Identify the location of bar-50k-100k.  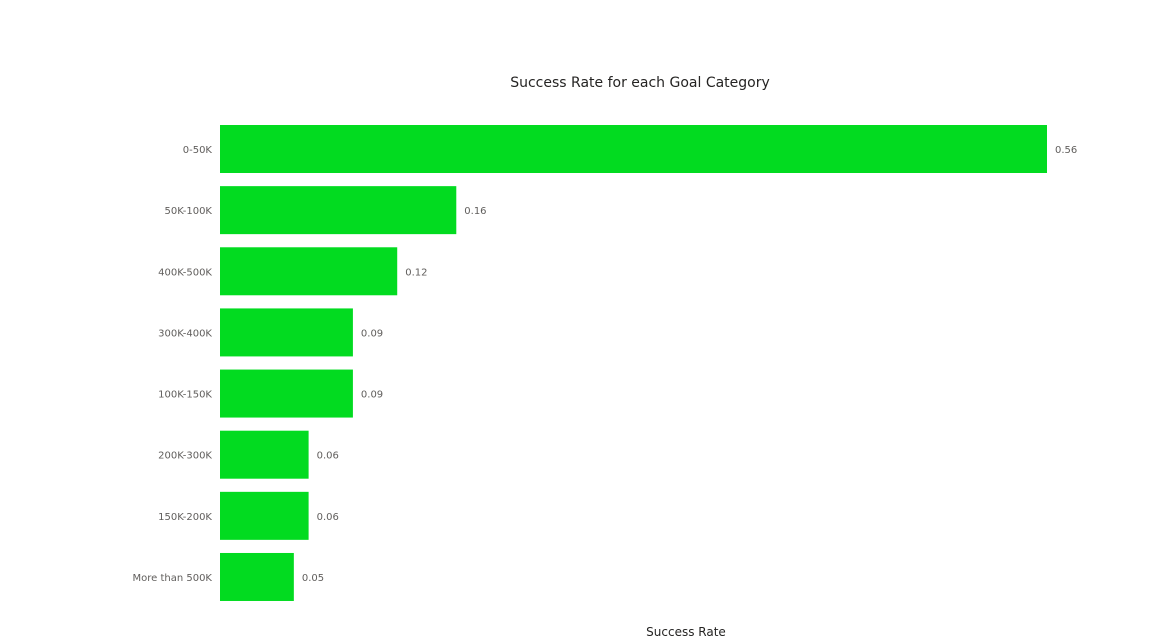
(338, 210).